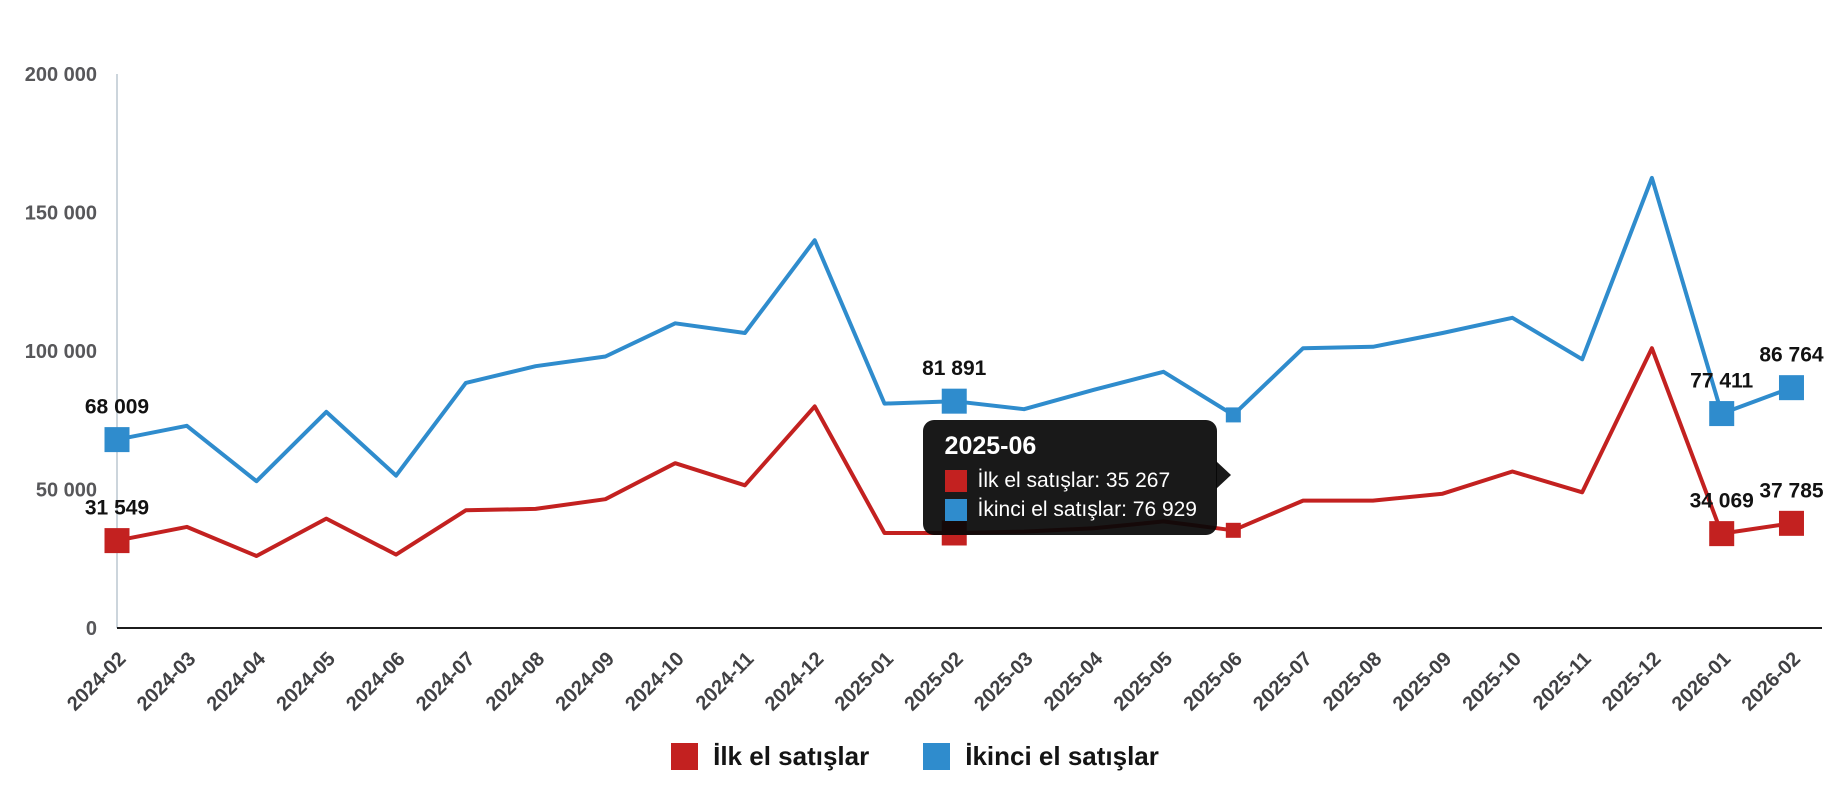 The image size is (1830, 800). Describe the element at coordinates (1791, 355) in the screenshot. I see `data-point-label: 86 764` at that location.